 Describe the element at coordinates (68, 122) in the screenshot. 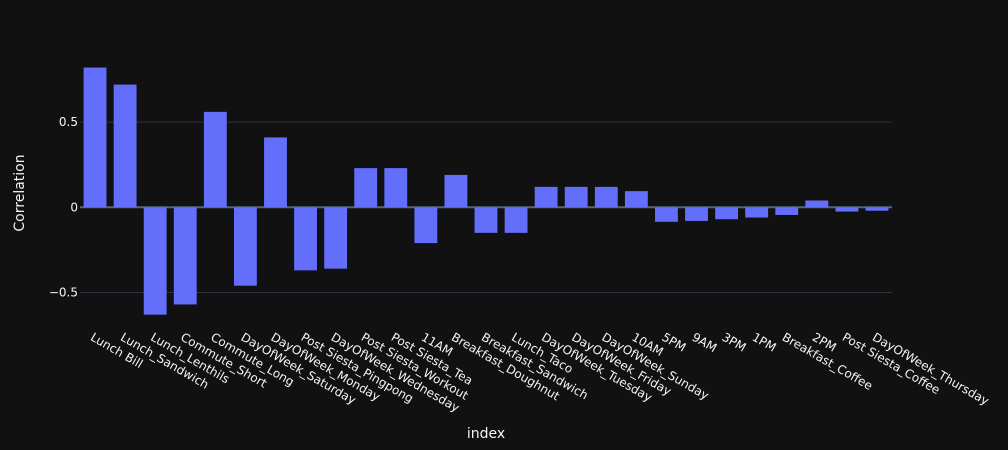

I see `y-tick-label: 0.5` at that location.